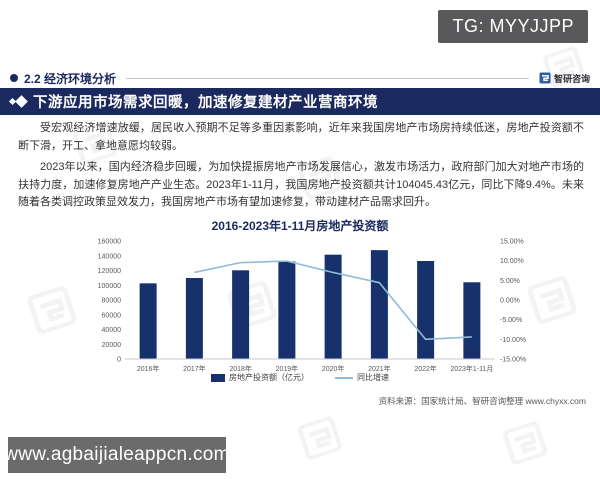  What do you see at coordinates (70, 78) in the screenshot?
I see `section-title: 2.2 经济环境分析` at bounding box center [70, 78].